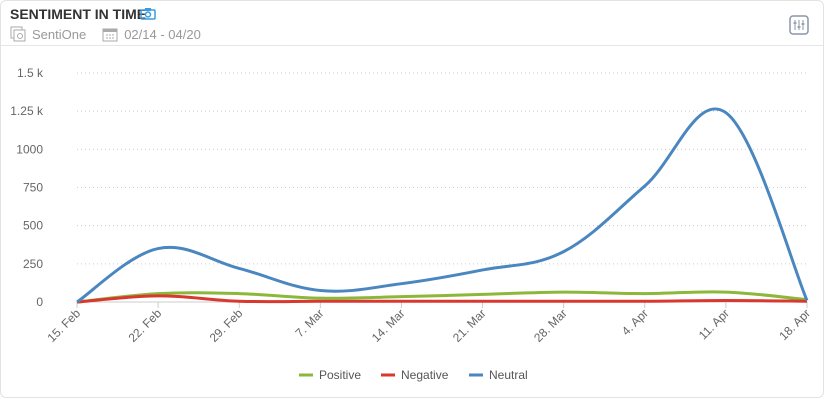  What do you see at coordinates (162, 34) in the screenshot?
I see `date-range: 02/14 - 04/20` at bounding box center [162, 34].